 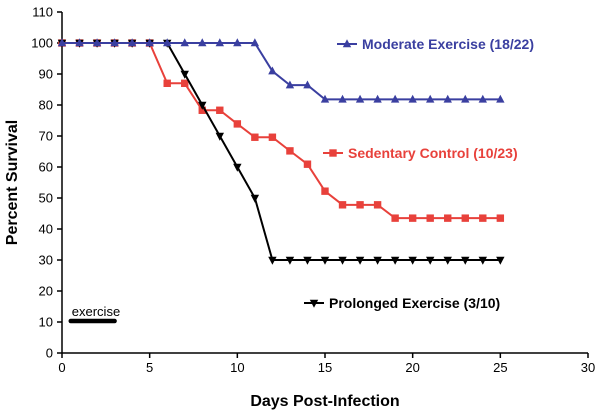 What do you see at coordinates (412, 367) in the screenshot?
I see `x-tick-label: 20` at bounding box center [412, 367].